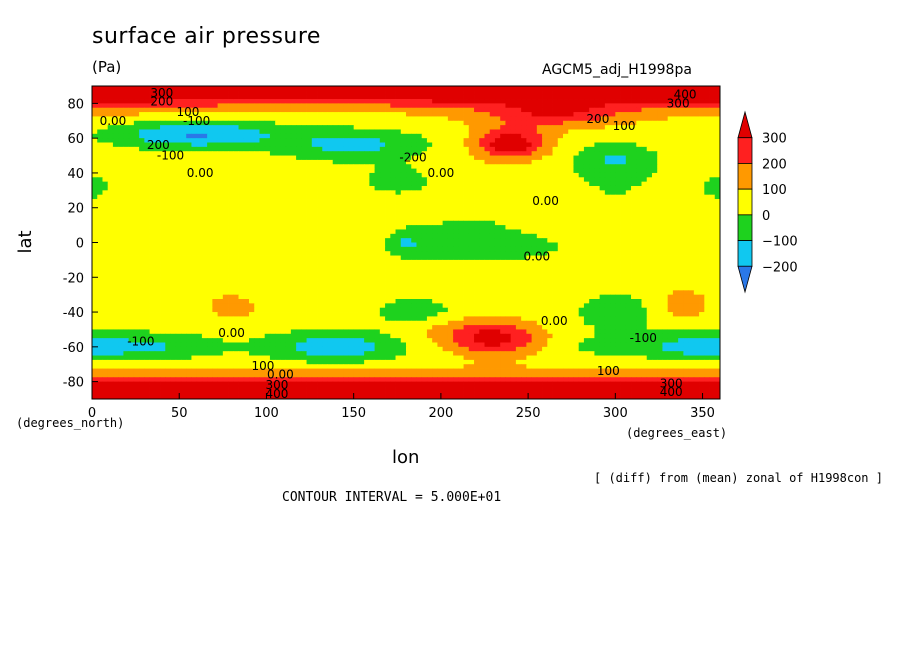  What do you see at coordinates (73, 313) in the screenshot?
I see `y-tick-label: -40` at bounding box center [73, 313].